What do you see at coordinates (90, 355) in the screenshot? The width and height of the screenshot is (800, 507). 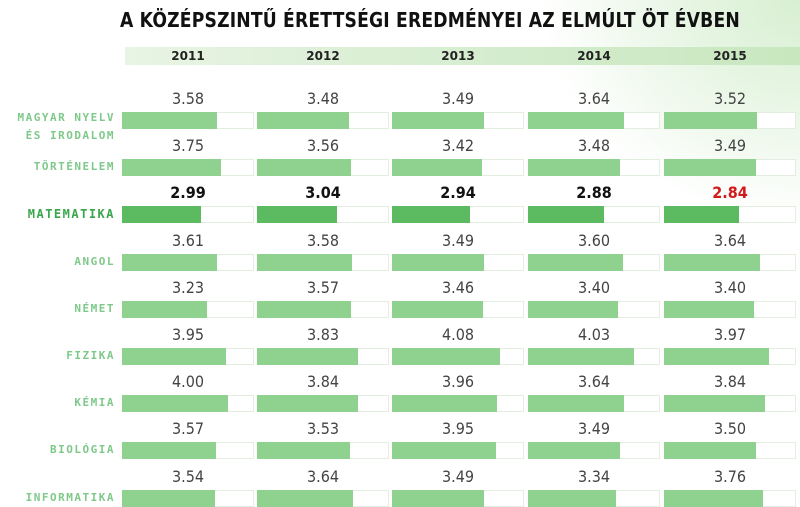 I see `subject-label-line: FIZIKA` at bounding box center [90, 355].